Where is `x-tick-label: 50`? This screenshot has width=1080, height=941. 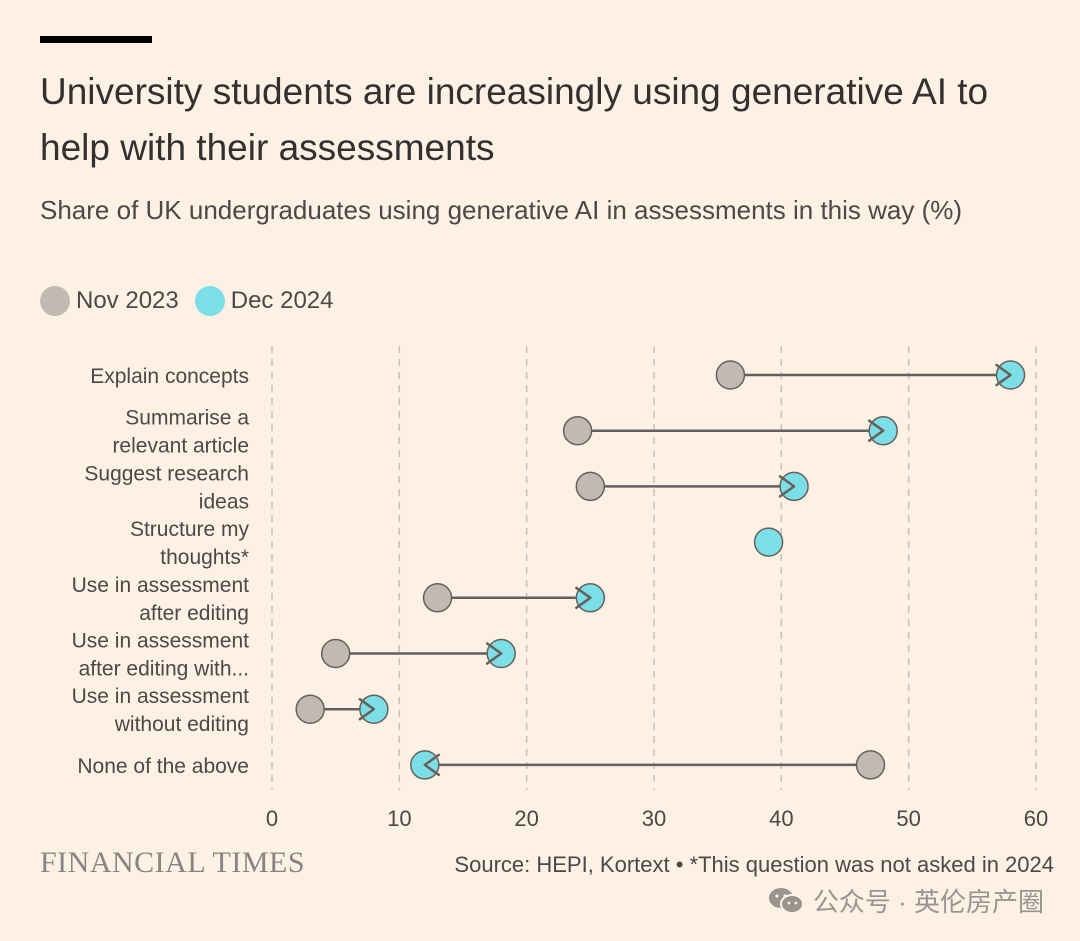
x-tick-label: 50 is located at coordinates (908, 818).